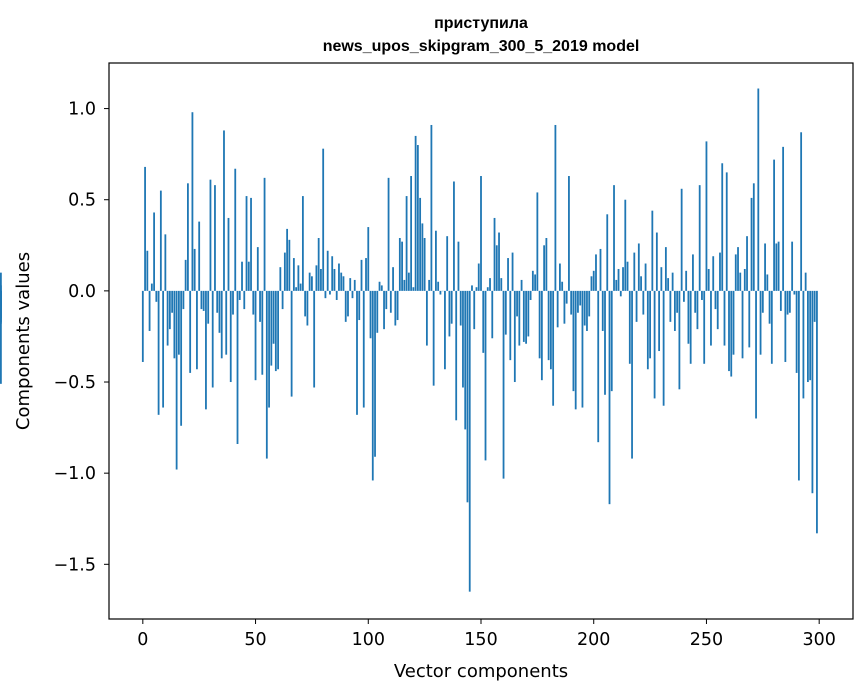 Image resolution: width=867 pixels, height=696 pixels. Describe the element at coordinates (481, 23) in the screenshot. I see `chart-title: приступила` at that location.